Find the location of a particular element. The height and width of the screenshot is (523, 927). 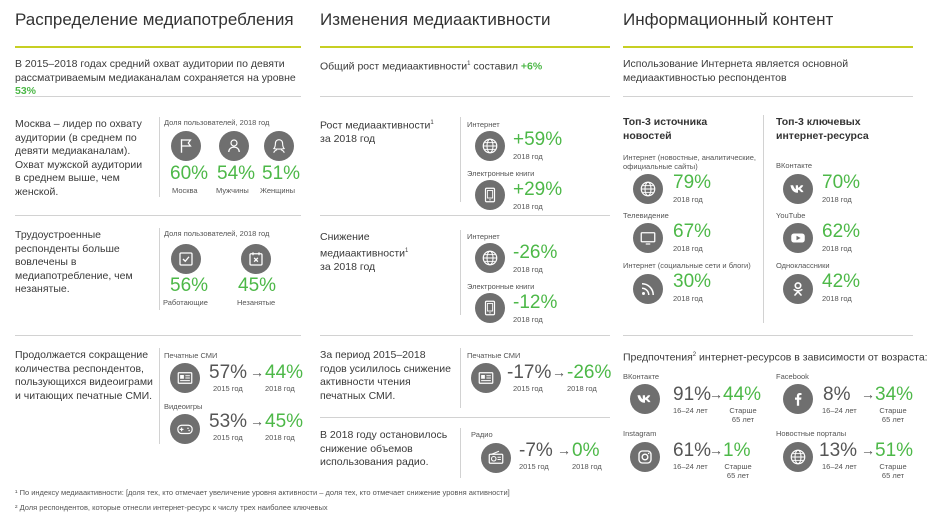

stat-women-value: 51% is located at coordinates (281, 173).